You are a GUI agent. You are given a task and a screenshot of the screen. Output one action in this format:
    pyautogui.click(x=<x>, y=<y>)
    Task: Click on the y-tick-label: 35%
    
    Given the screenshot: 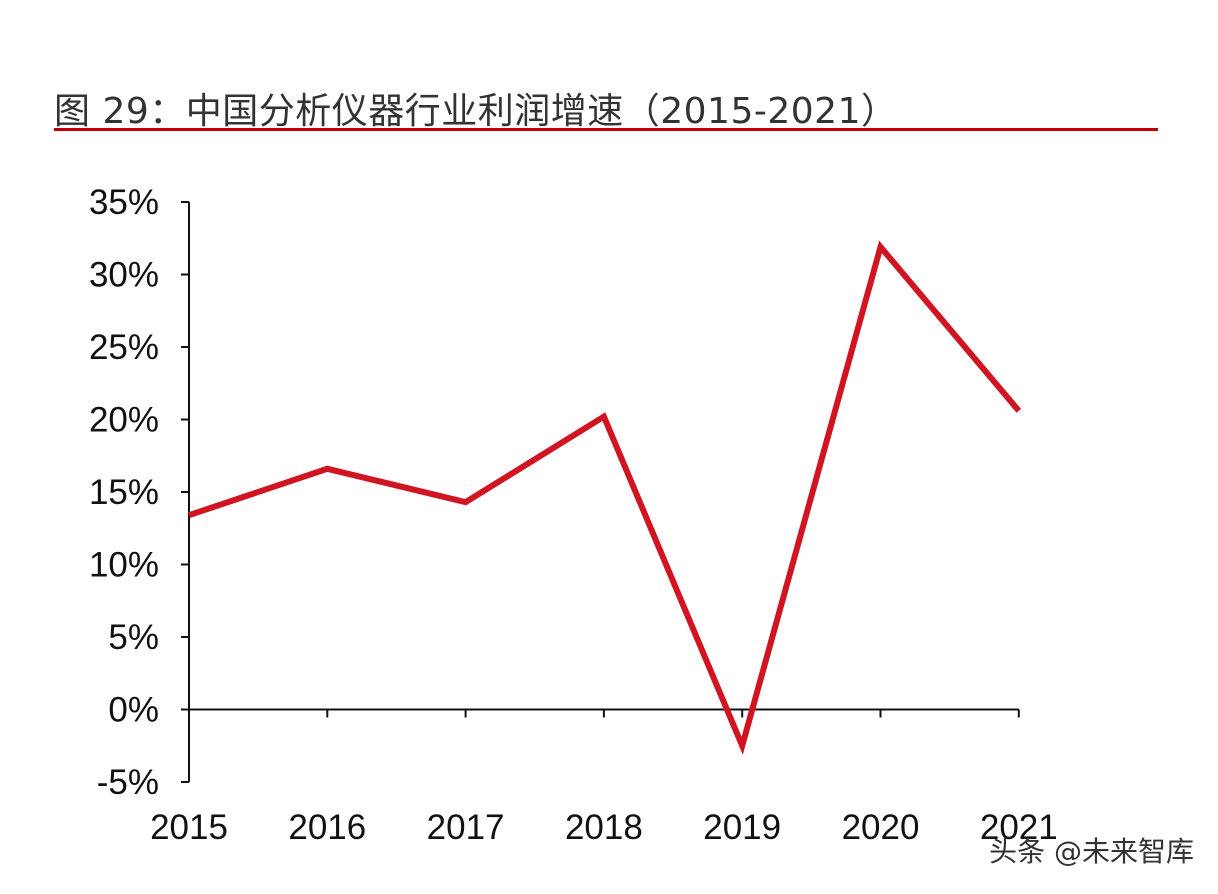 What is the action you would take?
    pyautogui.click(x=124, y=202)
    